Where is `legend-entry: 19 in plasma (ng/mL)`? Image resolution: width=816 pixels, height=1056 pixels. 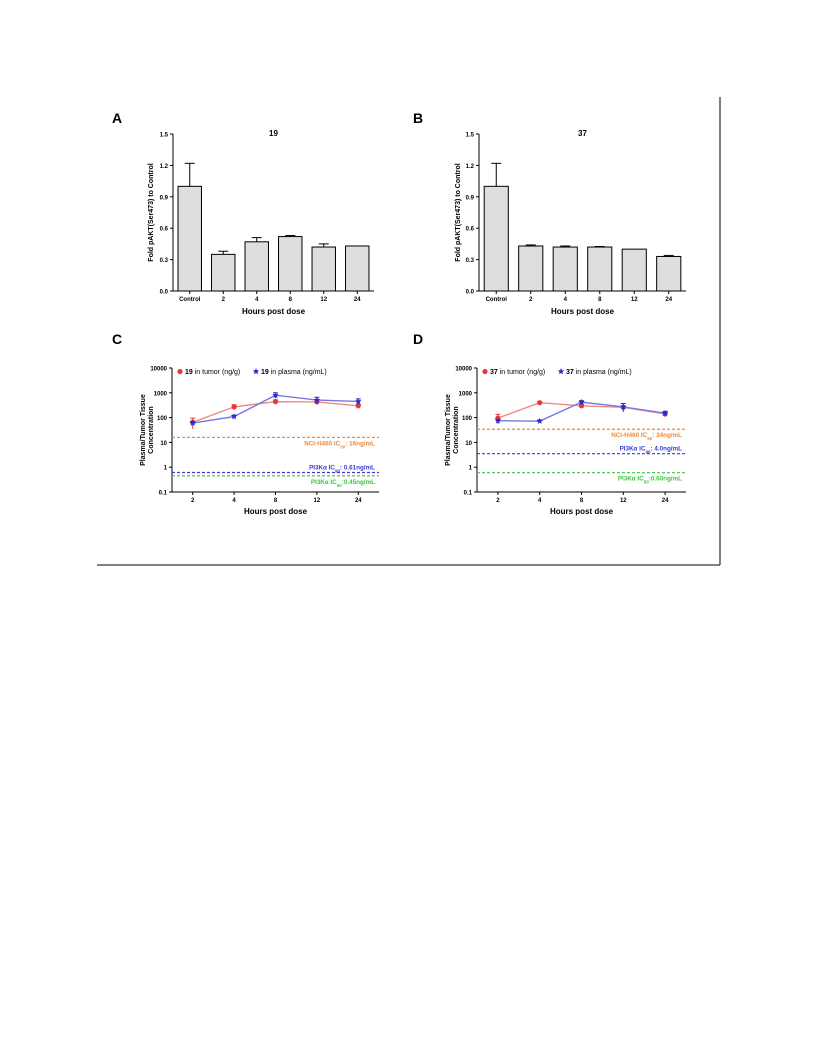 legend-entry: 19 in plasma (ng/mL) is located at coordinates (294, 372).